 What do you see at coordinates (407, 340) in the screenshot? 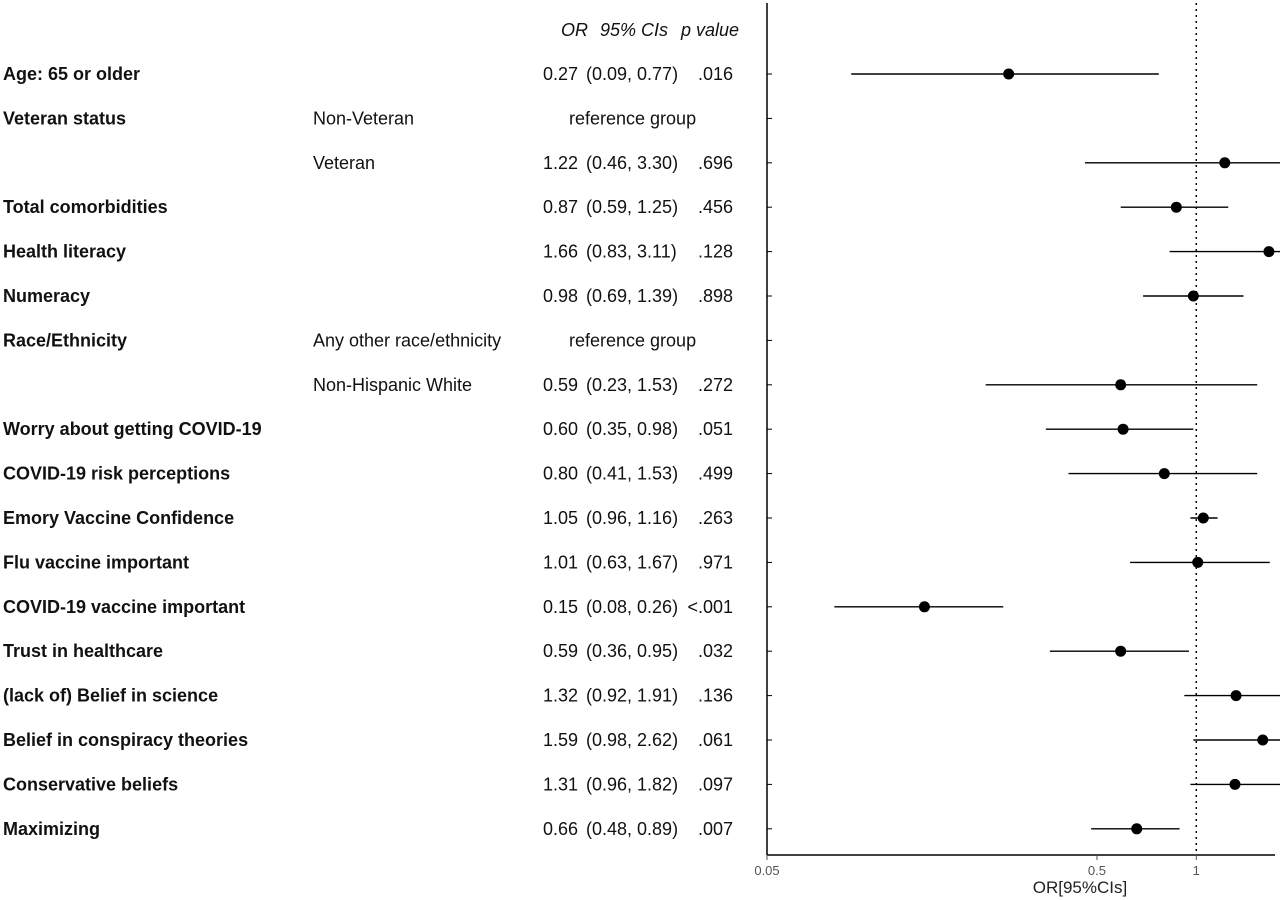
I see `row-sublabel: Any other race/ethnicity` at bounding box center [407, 340].